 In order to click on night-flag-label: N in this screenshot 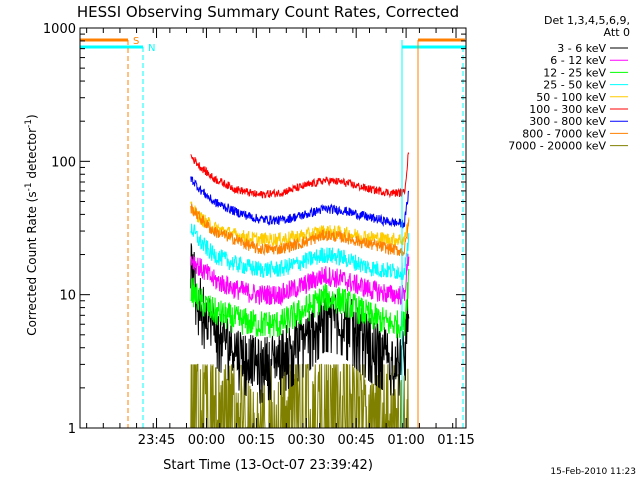, I will do `click(151, 48)`.